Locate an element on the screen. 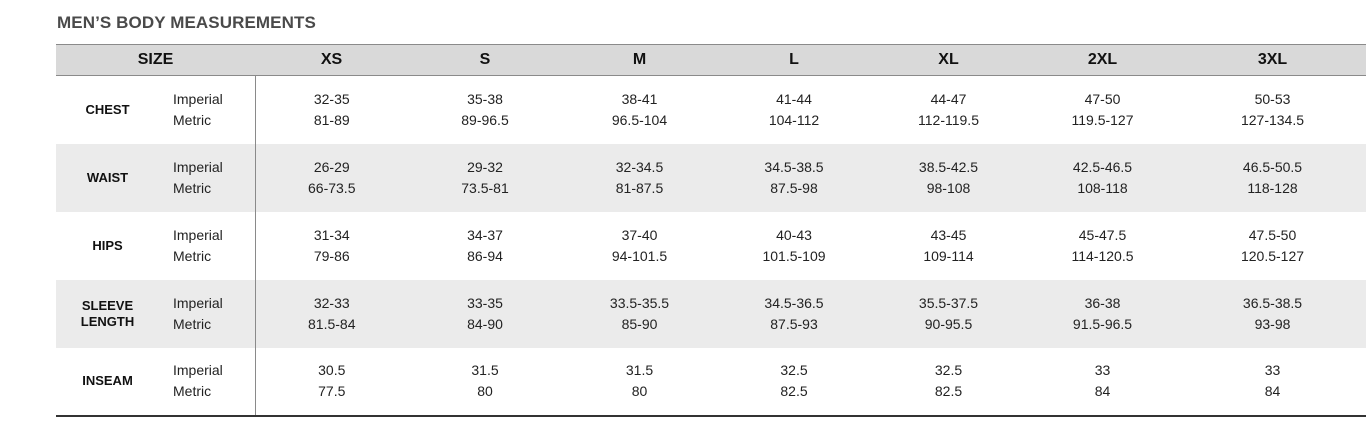  metric-value: 87.5-93 is located at coordinates (794, 323).